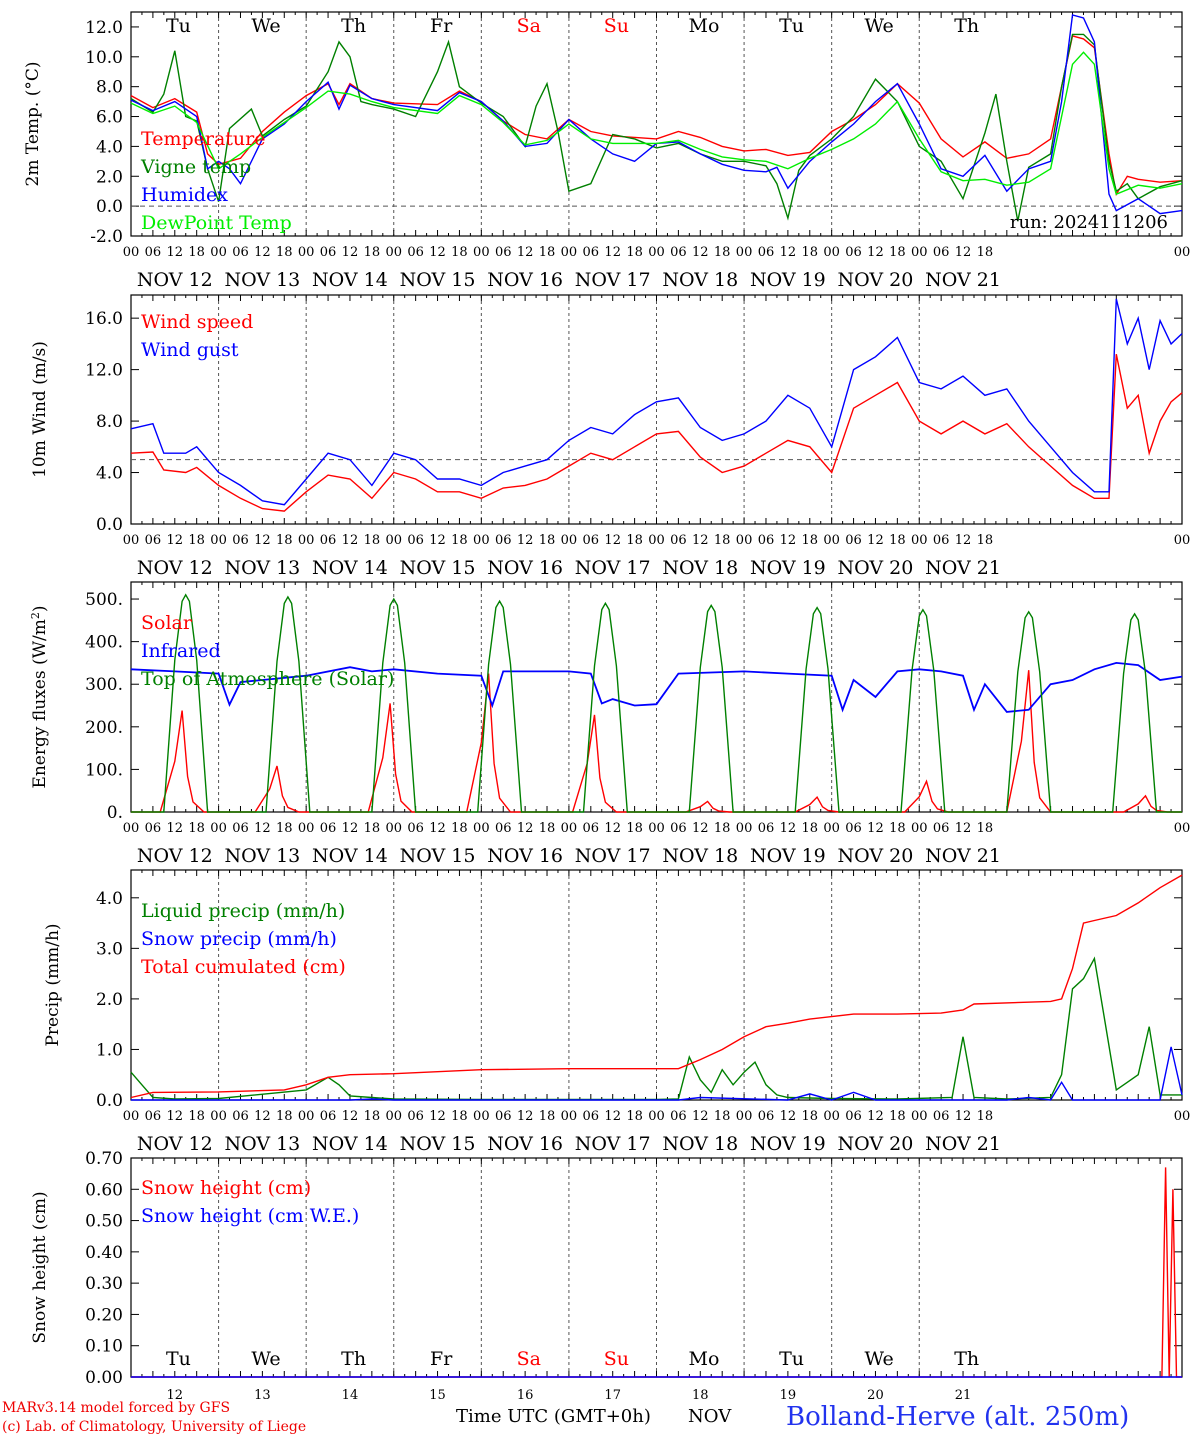 This screenshot has width=1194, height=1440. I want to click on weekday-label: Tu, so click(178, 26).